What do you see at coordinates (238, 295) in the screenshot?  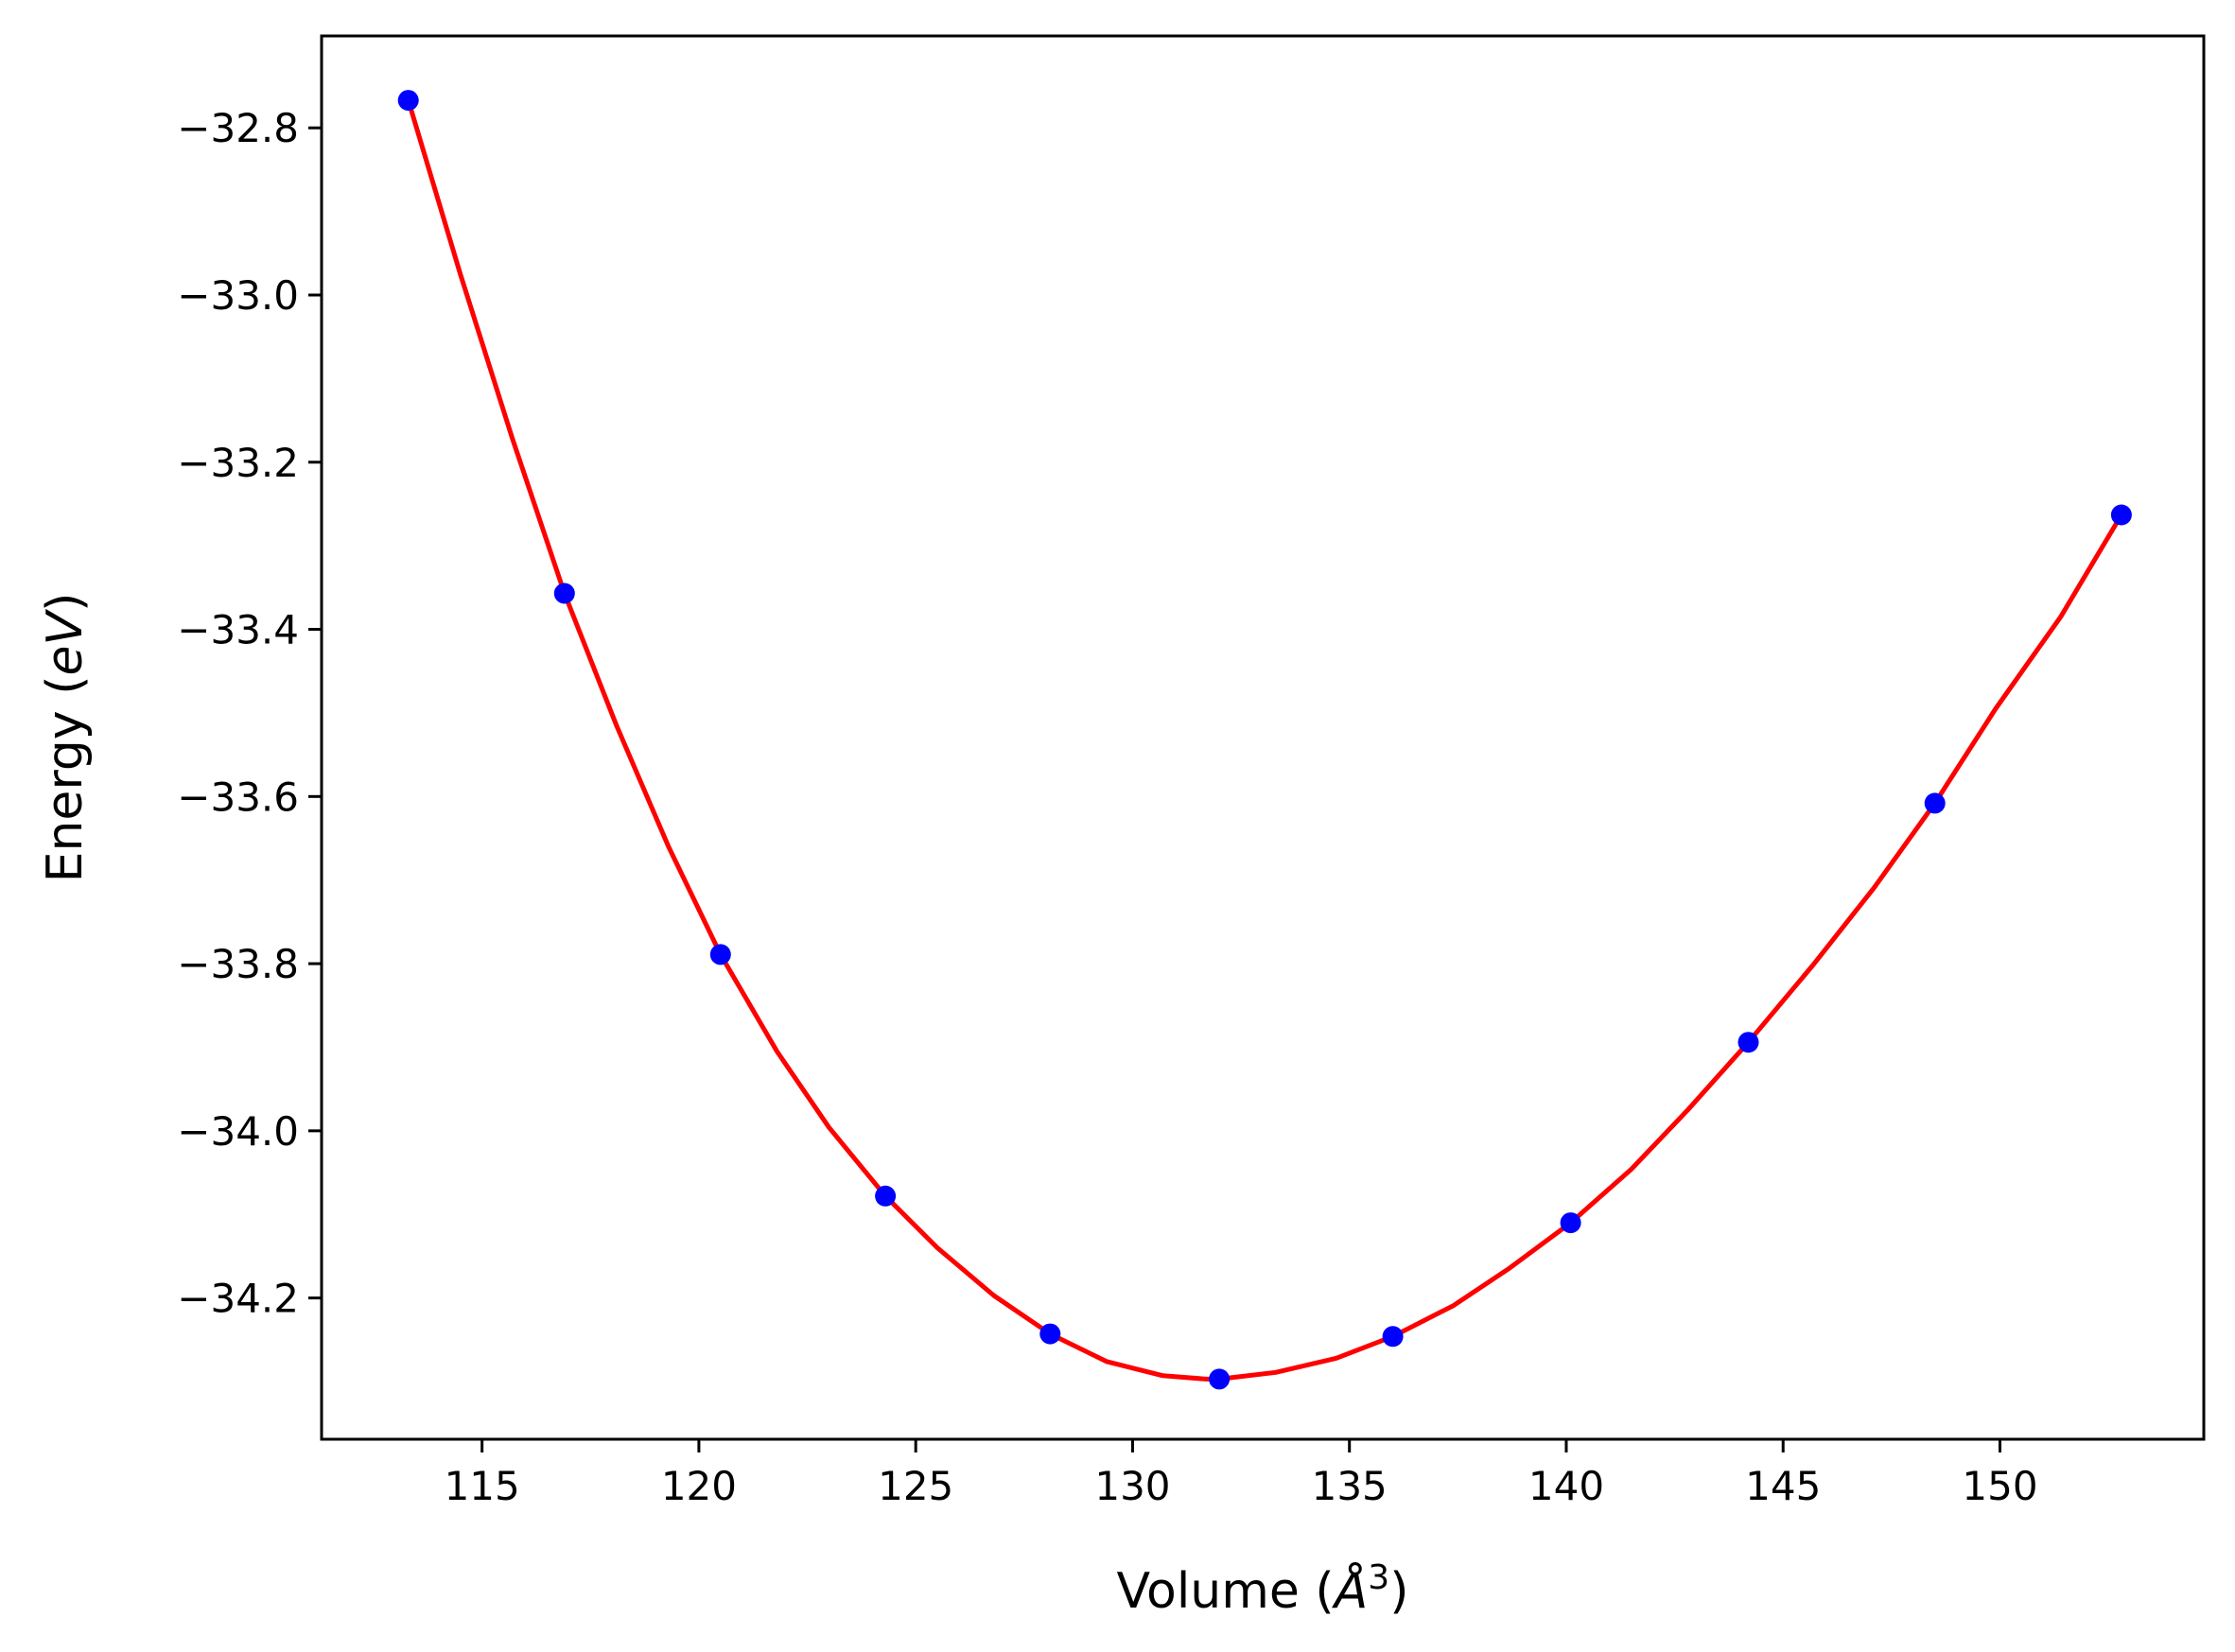 I see `y-tick-label: −33.0` at bounding box center [238, 295].